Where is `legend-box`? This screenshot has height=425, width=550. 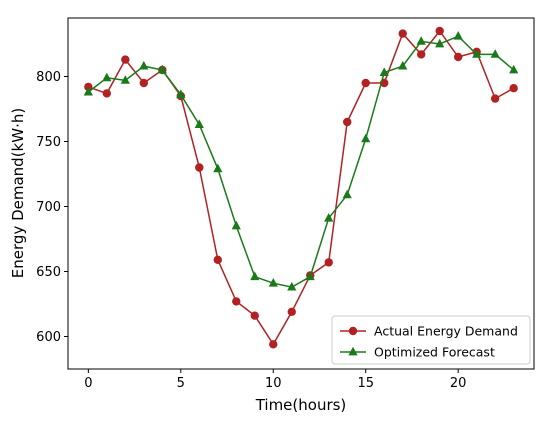
legend-box is located at coordinates (431, 340).